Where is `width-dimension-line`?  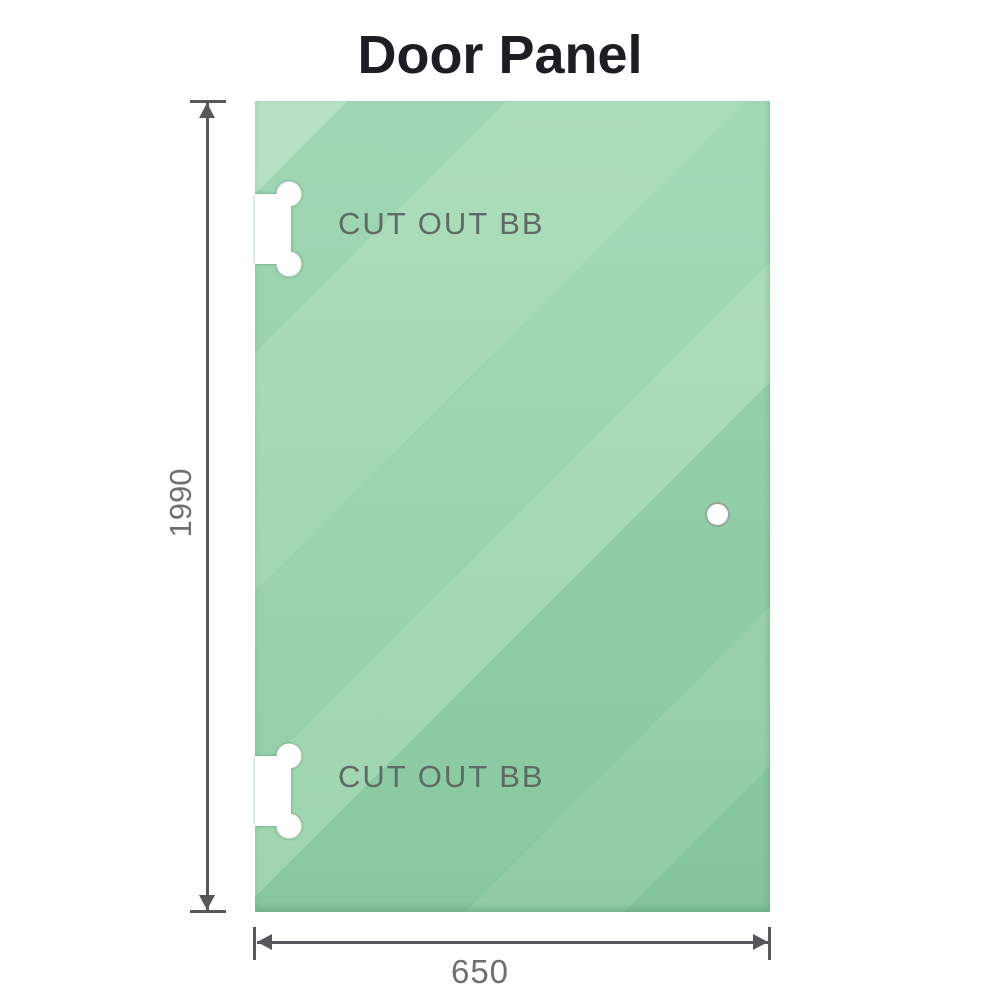
width-dimension-line is located at coordinates (513, 942).